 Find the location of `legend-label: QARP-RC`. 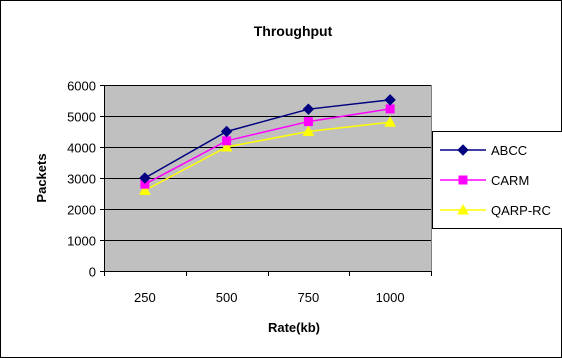

legend-label: QARP-RC is located at coordinates (521, 210).